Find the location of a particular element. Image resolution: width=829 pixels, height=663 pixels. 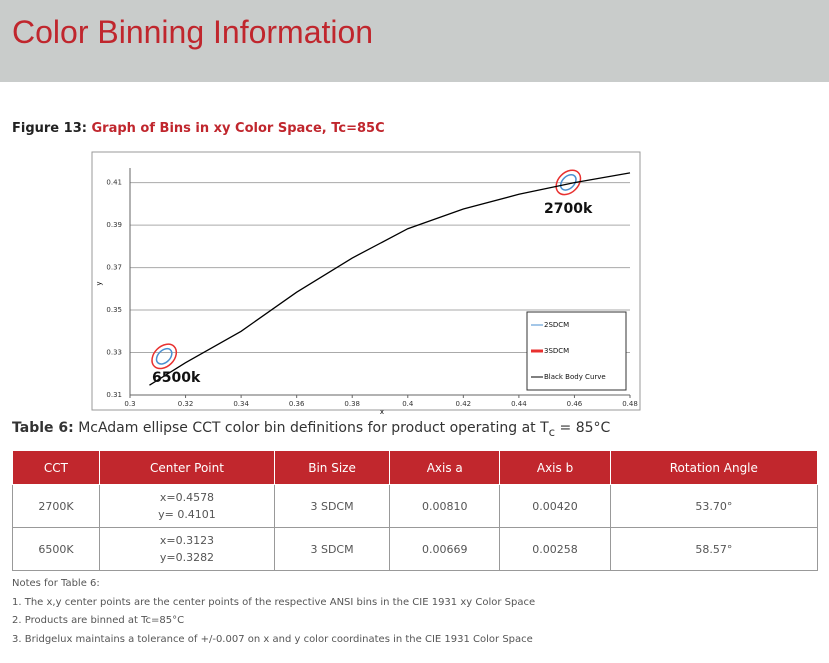

note-text: Products are binned at Tc=85°C is located at coordinates (104, 620).